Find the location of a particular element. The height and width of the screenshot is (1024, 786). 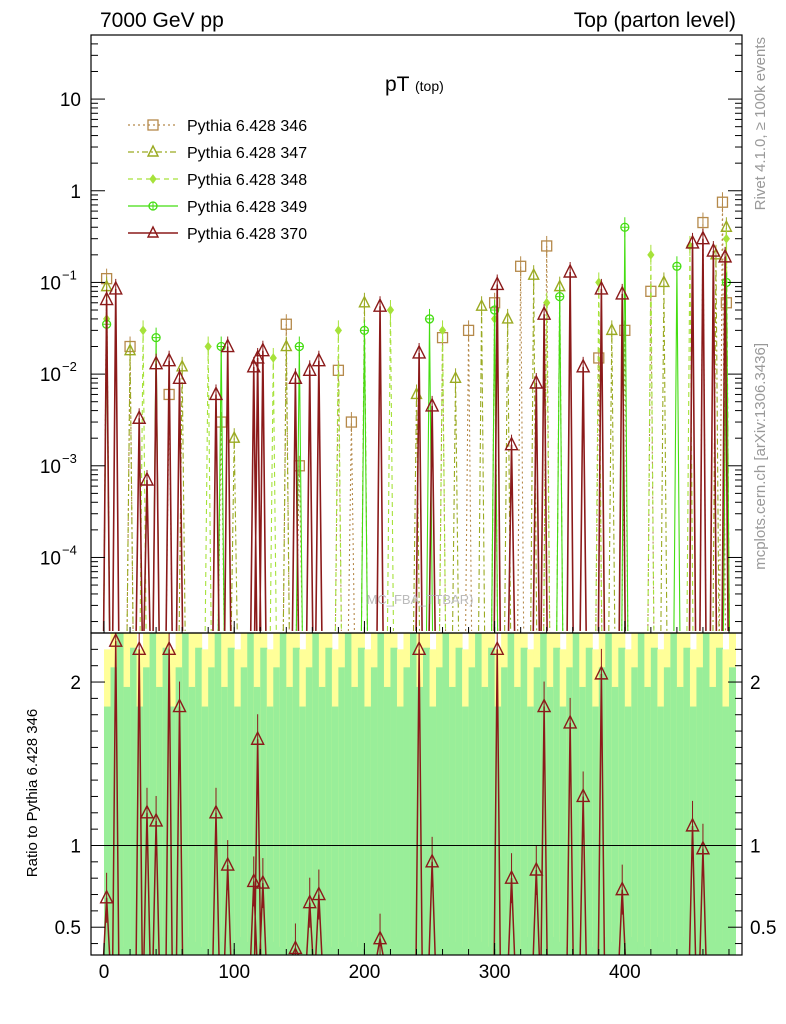

y-tick-exponent: −2 is located at coordinates (69, 366).